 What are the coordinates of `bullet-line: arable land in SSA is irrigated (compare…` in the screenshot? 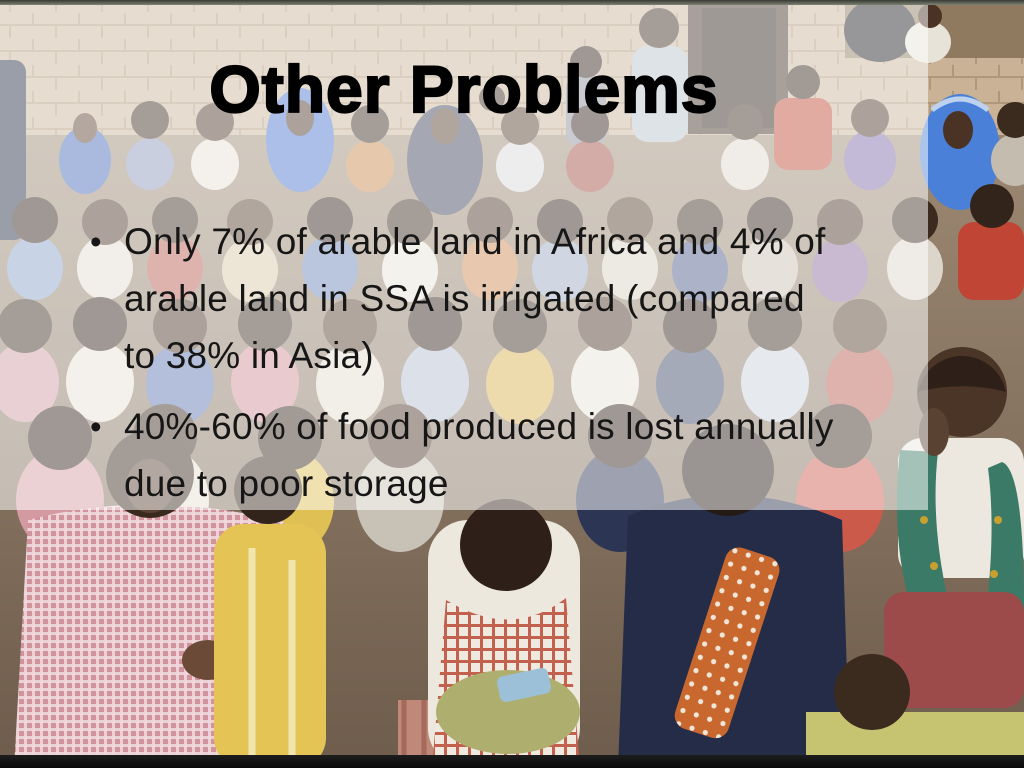 It's located at (464, 298).